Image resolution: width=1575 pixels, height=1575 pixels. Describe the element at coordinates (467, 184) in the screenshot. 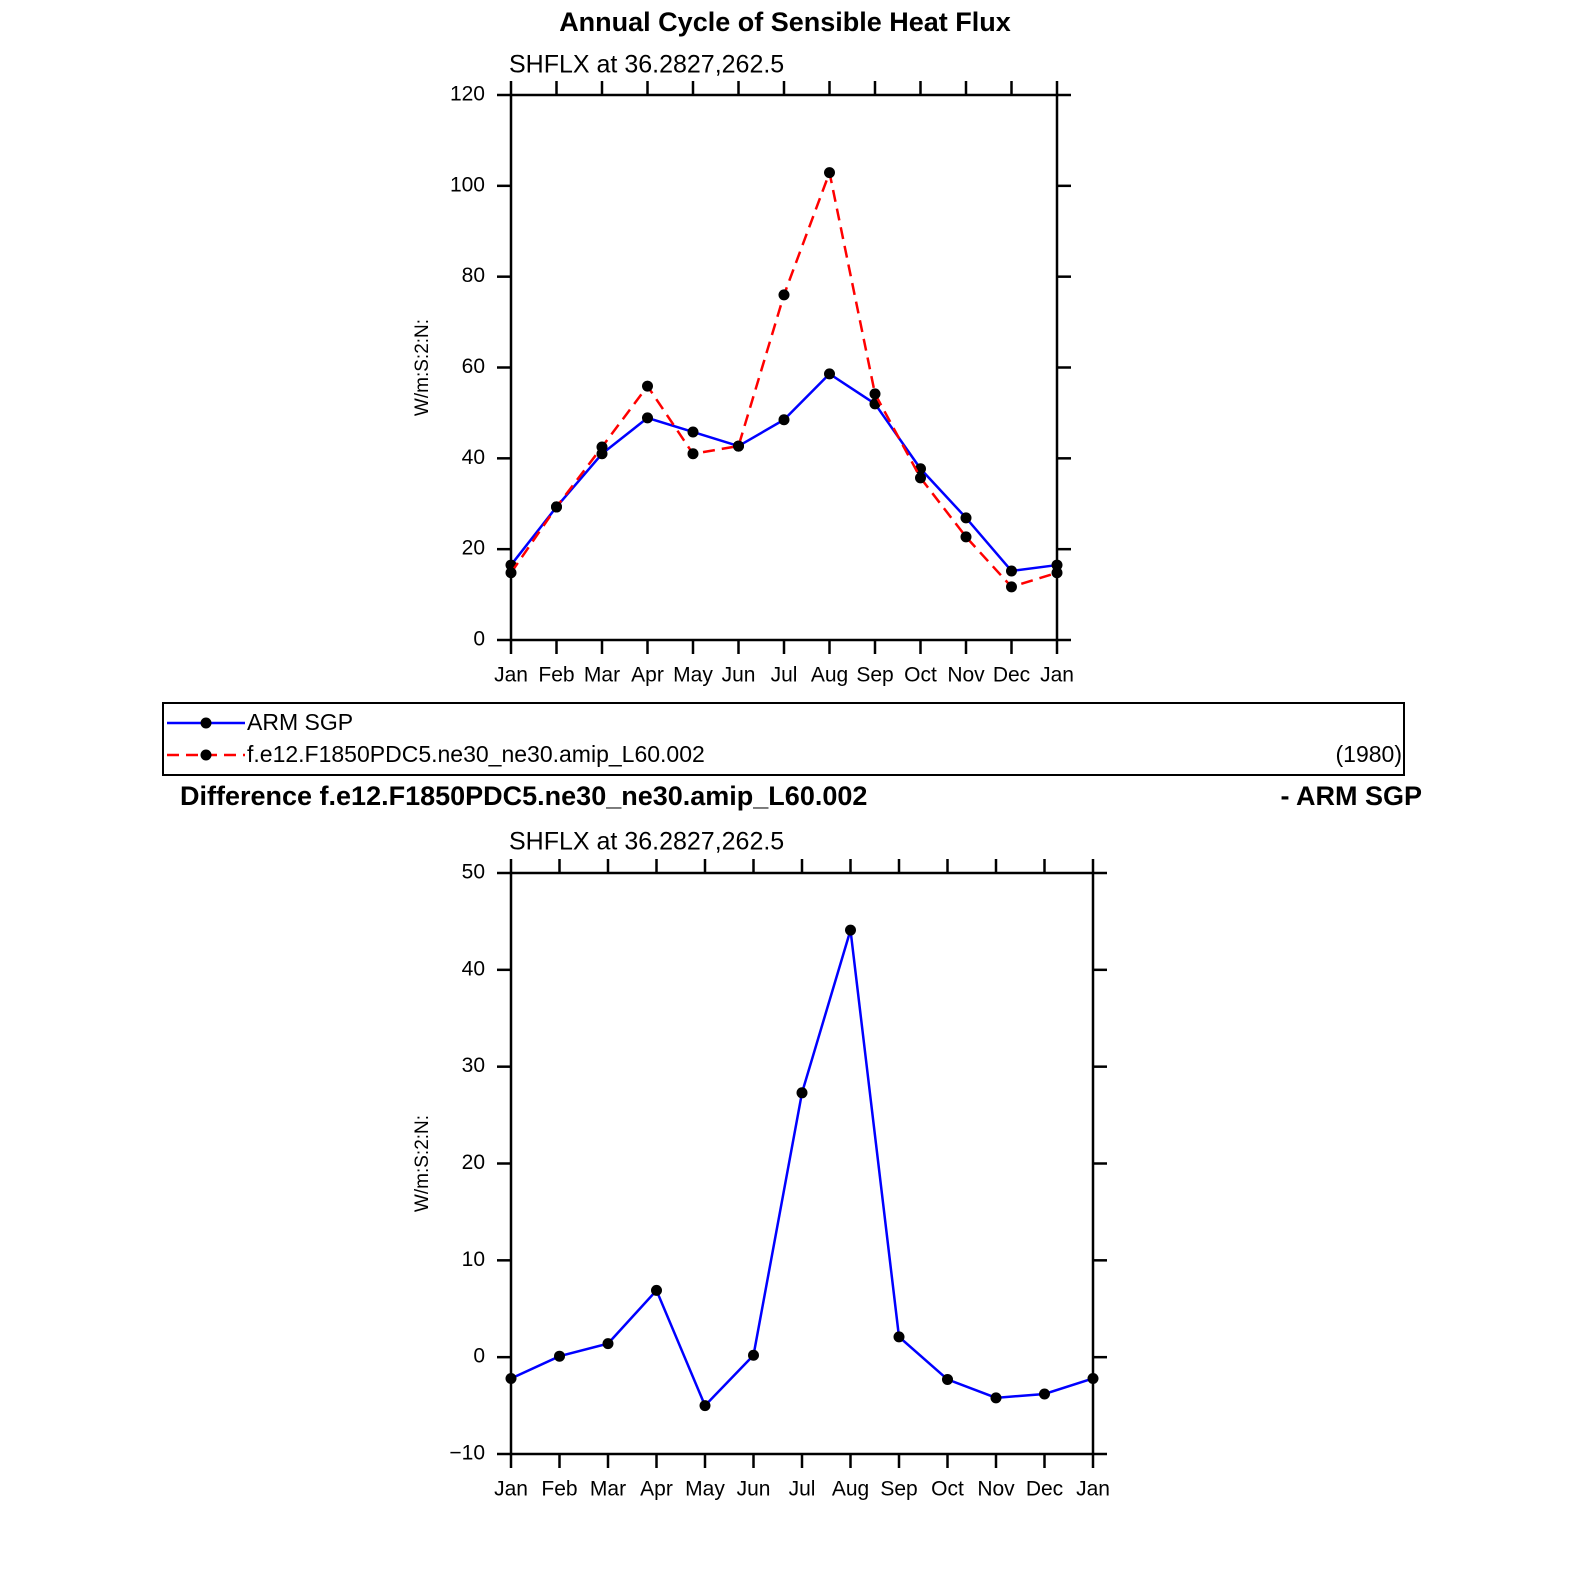

I see `y-tick-label: 100` at that location.